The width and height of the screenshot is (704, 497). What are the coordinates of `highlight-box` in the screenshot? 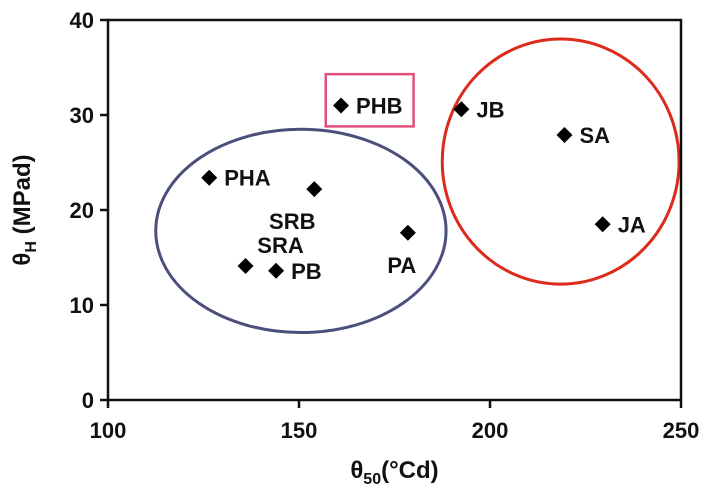 It's located at (369, 100).